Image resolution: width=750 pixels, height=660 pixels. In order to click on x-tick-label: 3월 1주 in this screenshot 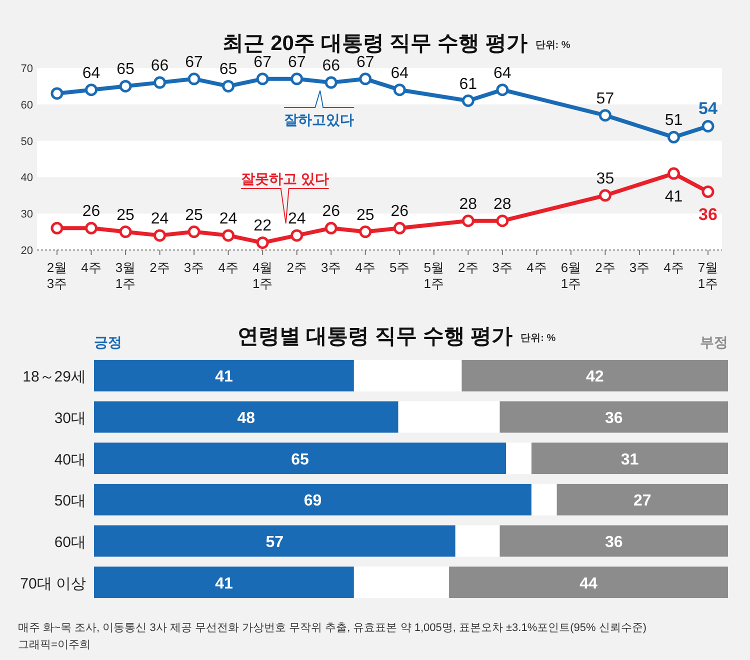, I will do `click(125, 275)`.